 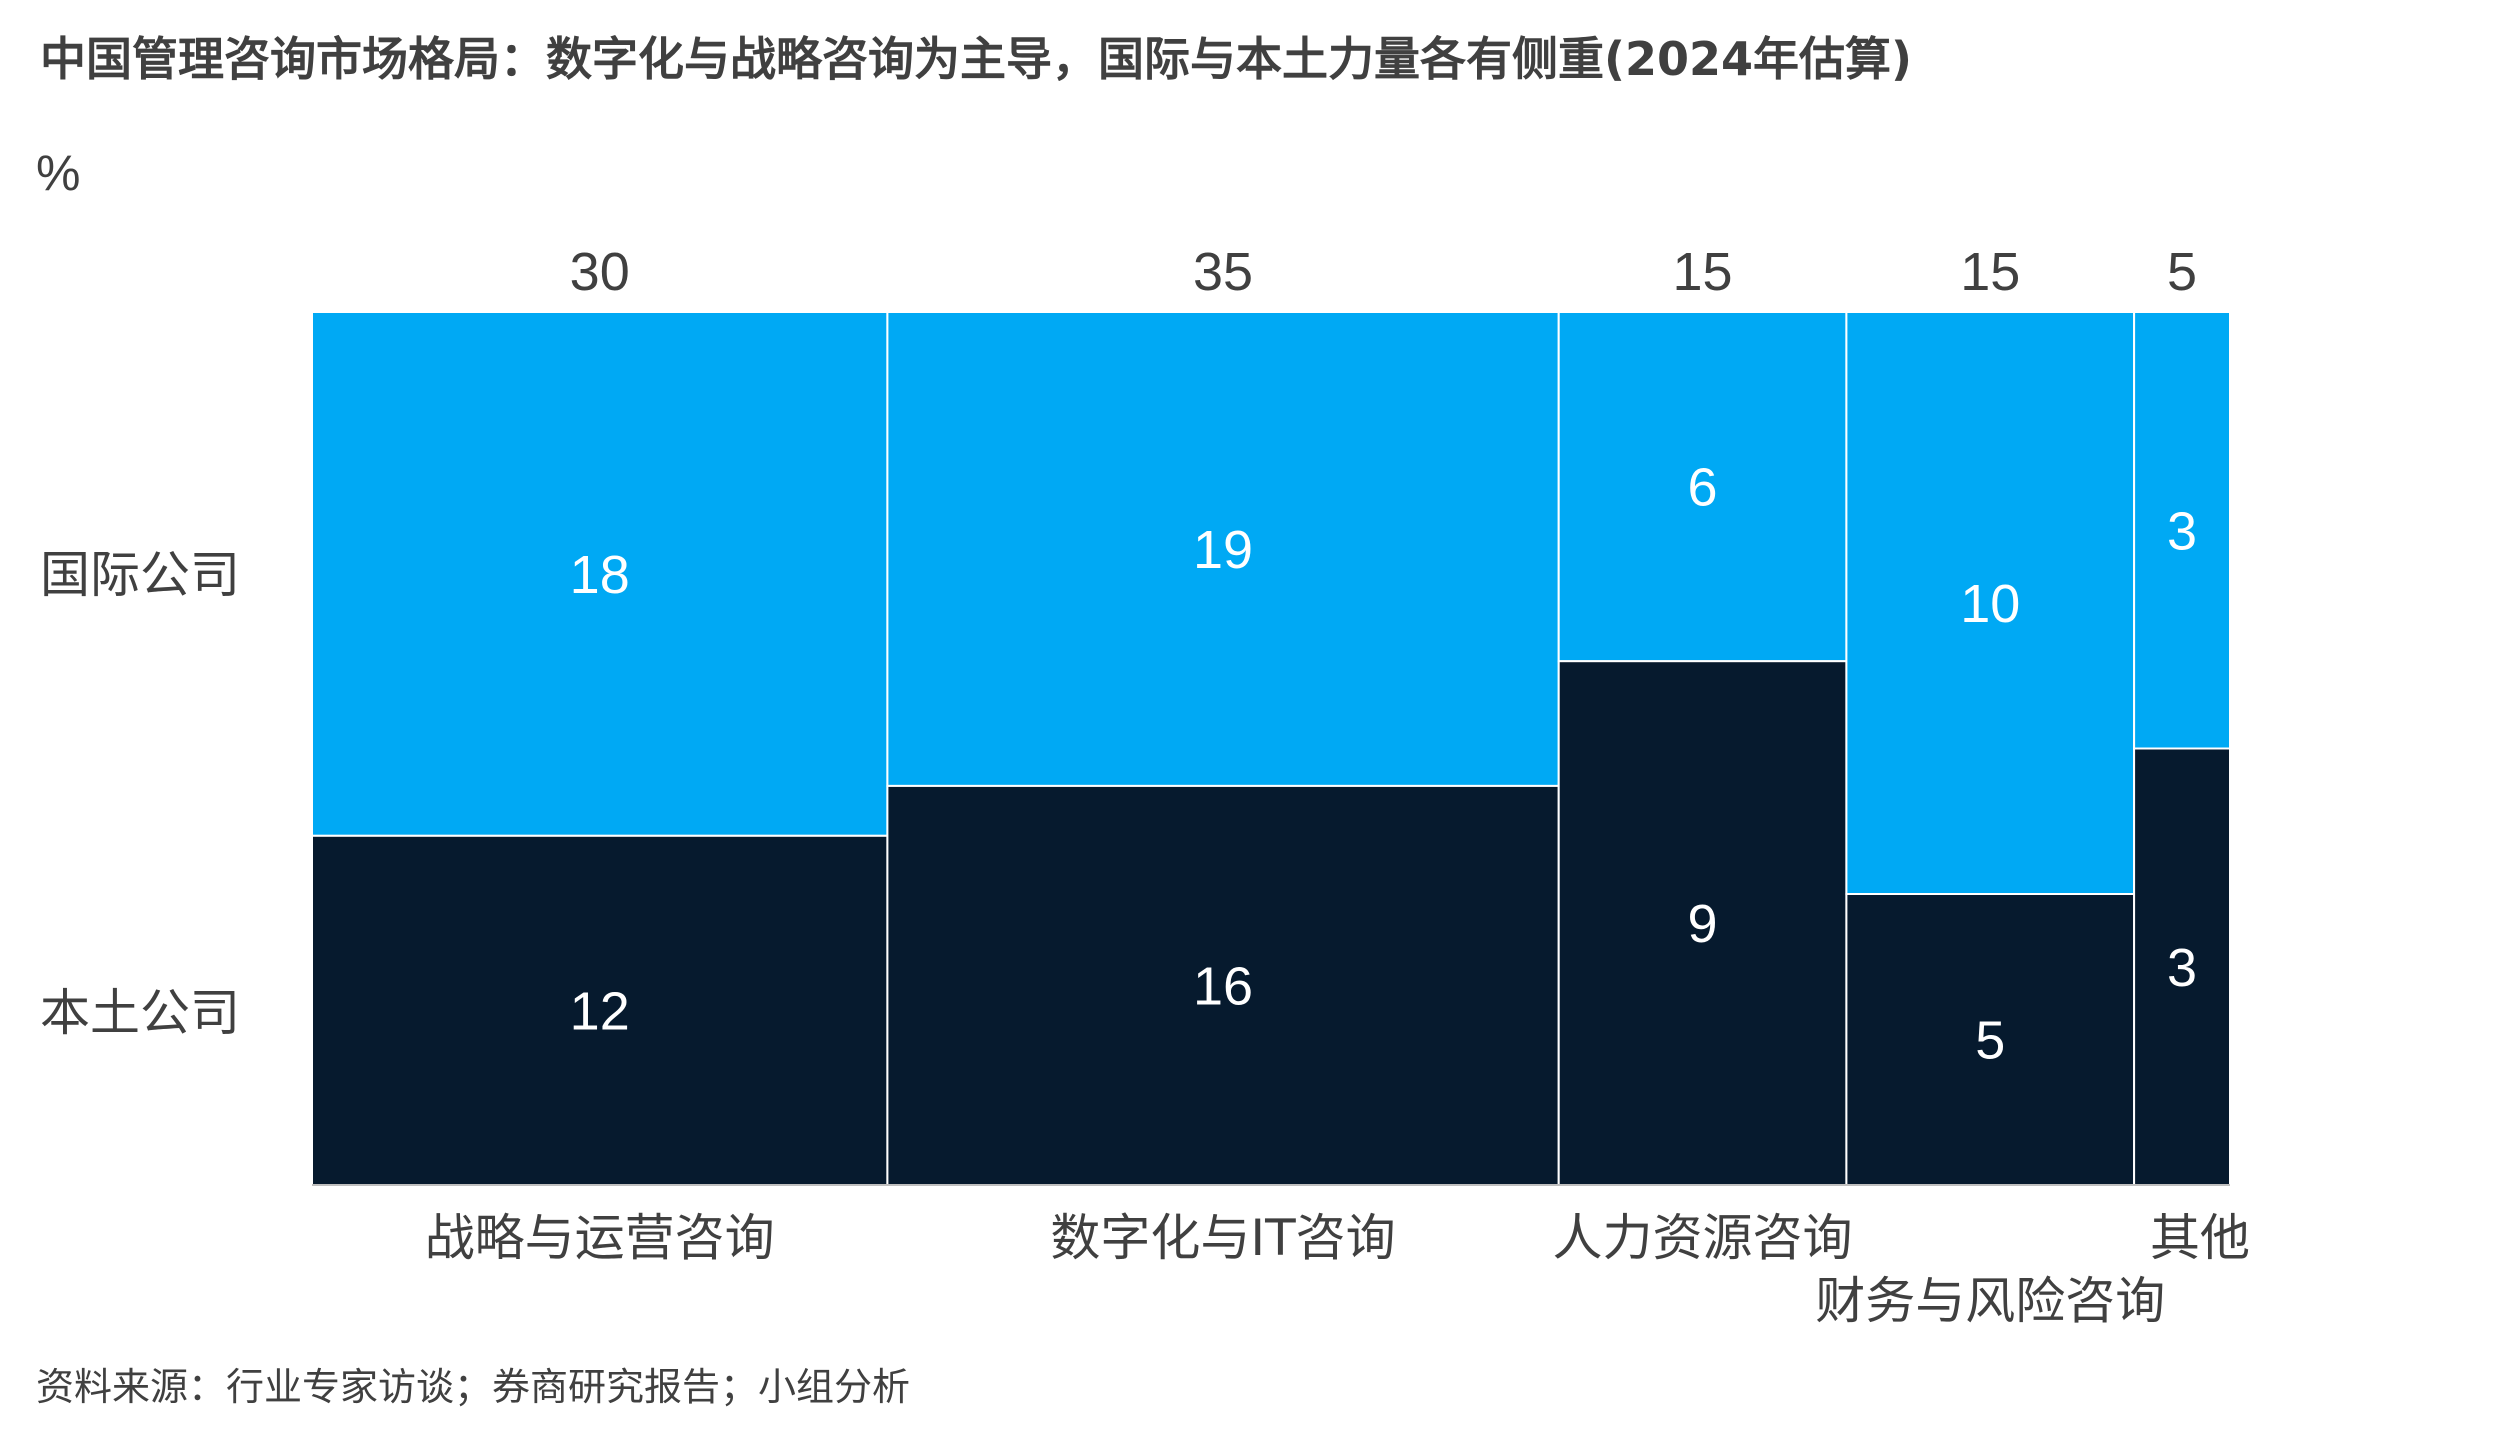 I want to click on data-label-domestic-digital-it: 16, so click(x=1223, y=986).